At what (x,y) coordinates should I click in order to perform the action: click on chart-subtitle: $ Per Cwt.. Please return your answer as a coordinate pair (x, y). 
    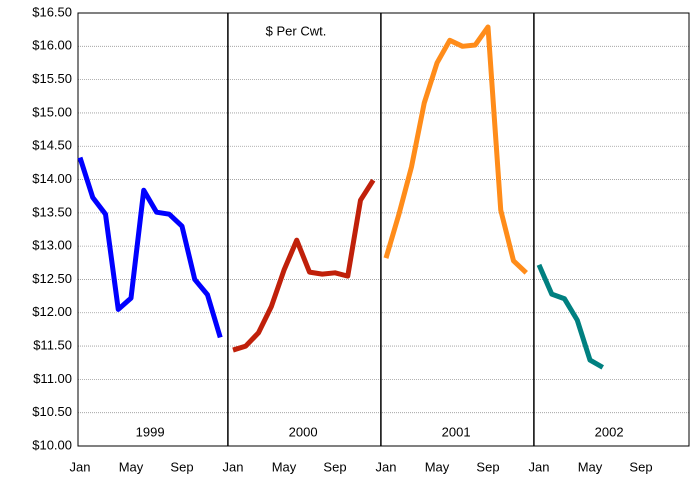
    Looking at the image, I should click on (296, 30).